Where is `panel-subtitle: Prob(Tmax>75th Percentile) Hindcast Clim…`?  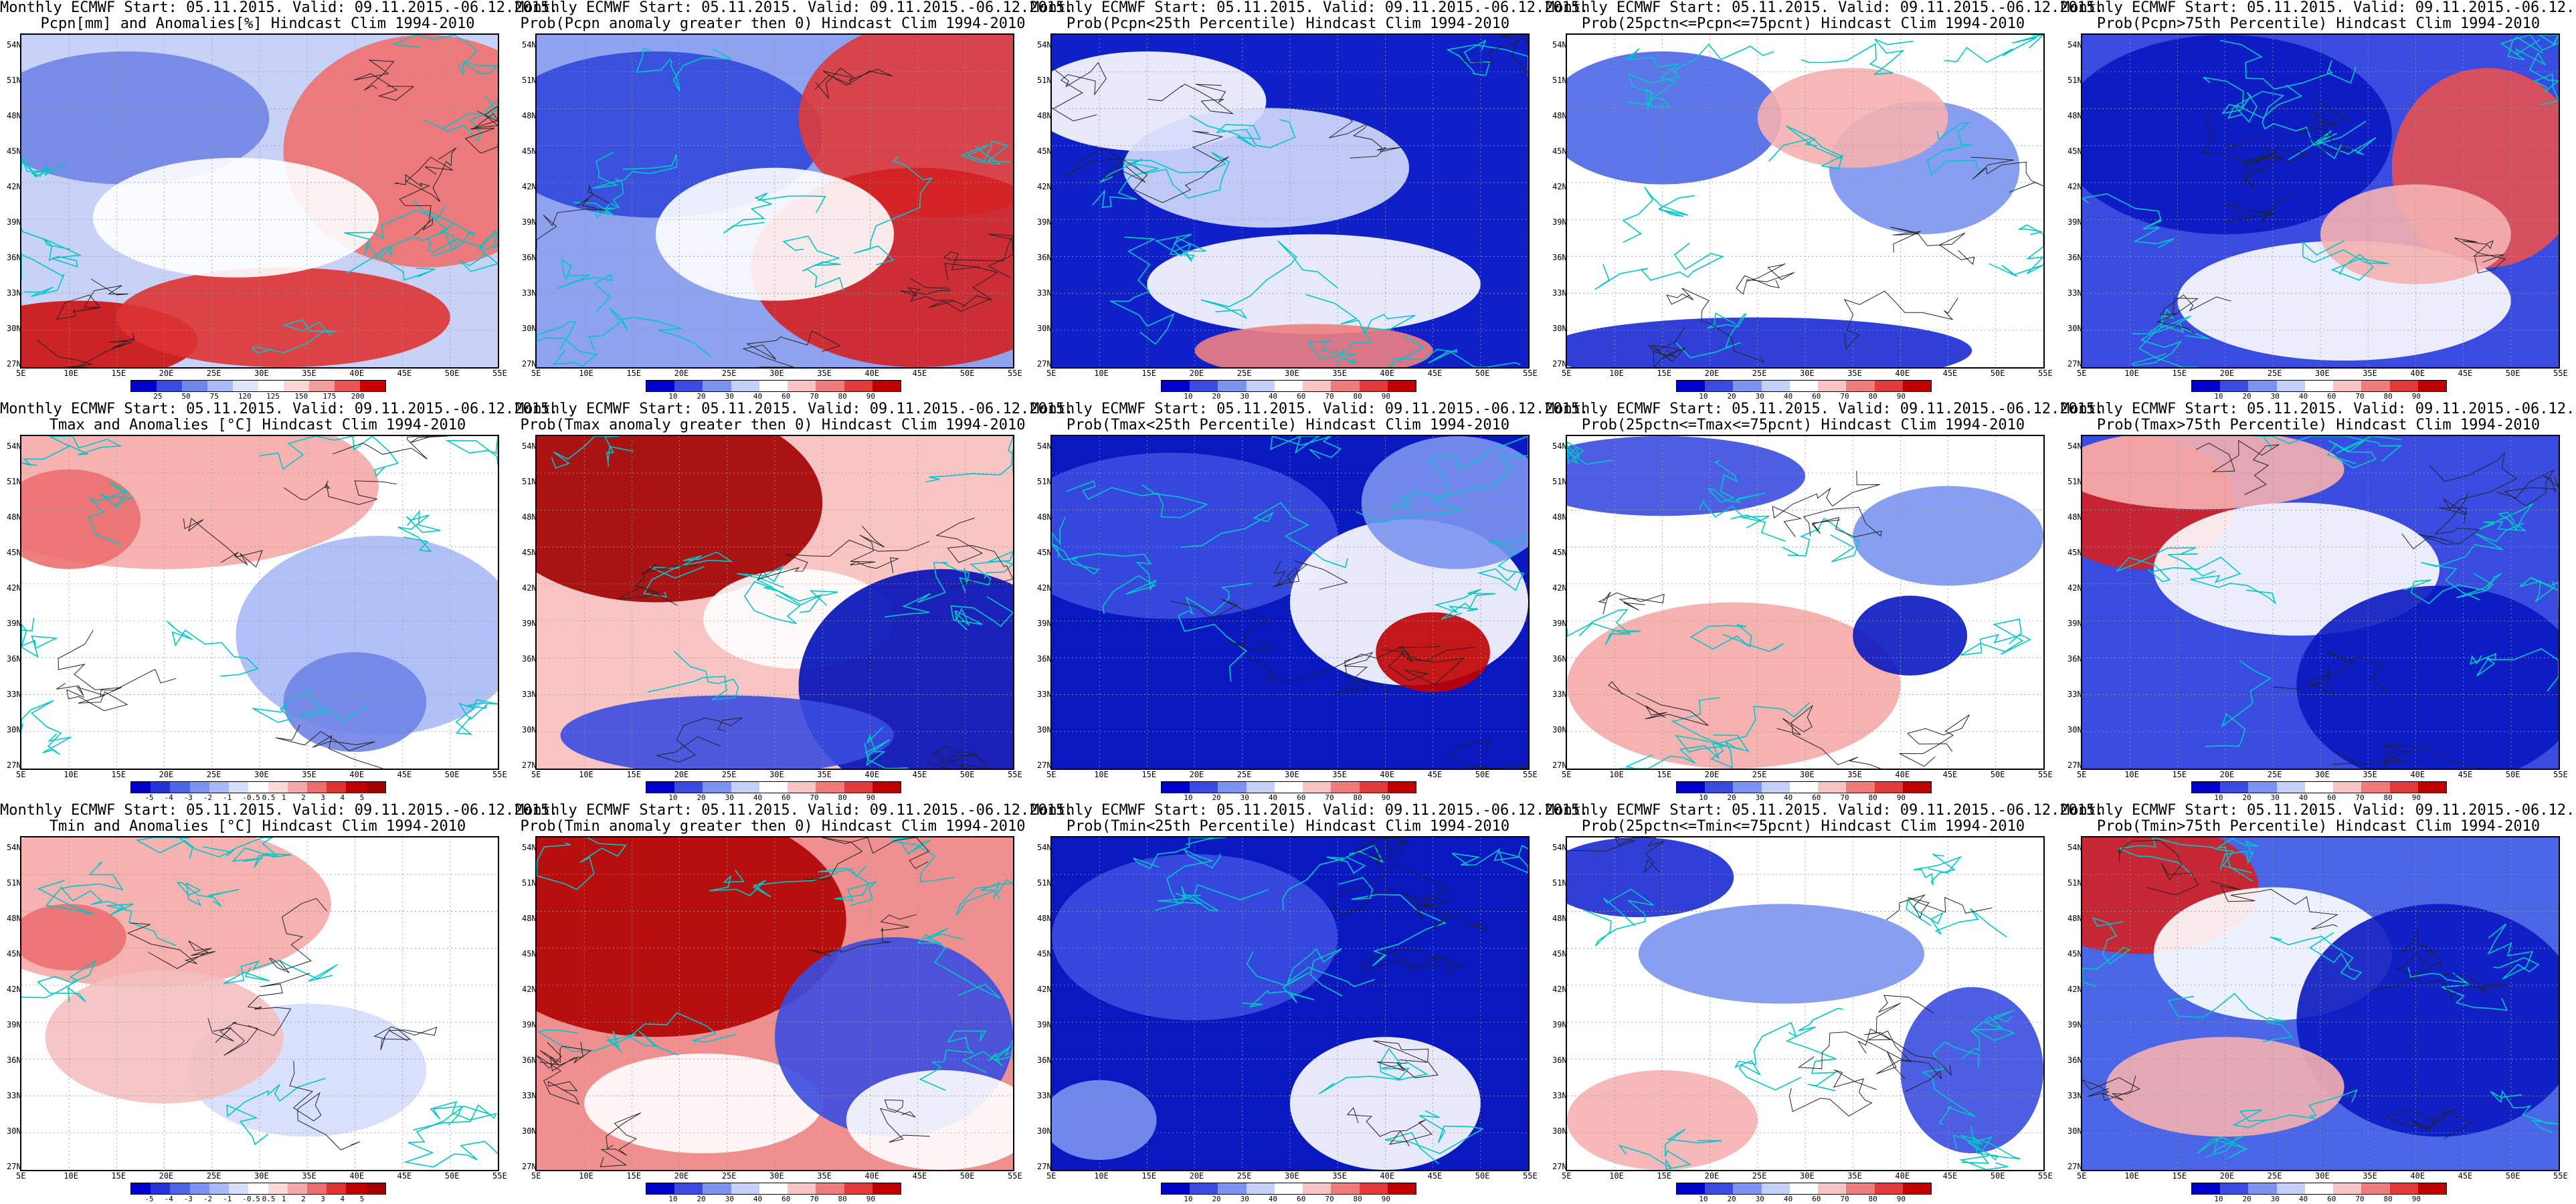 panel-subtitle: Prob(Tmax>75th Percentile) Hindcast Clim… is located at coordinates (2318, 425).